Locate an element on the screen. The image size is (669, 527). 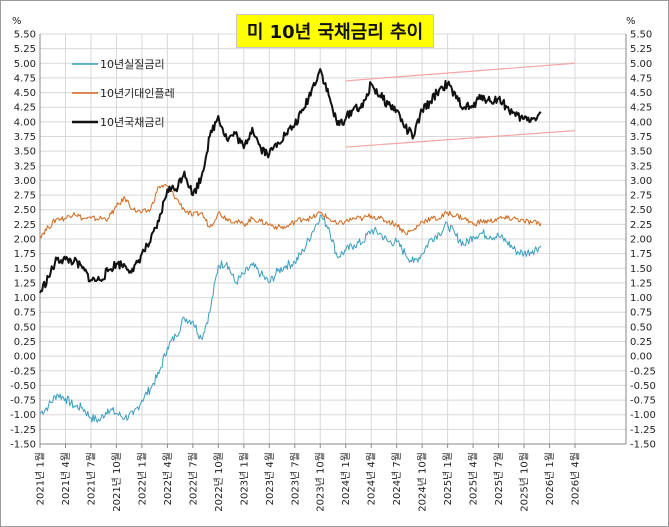
x-tick-label: 2022년 4월 is located at coordinates (168, 478).